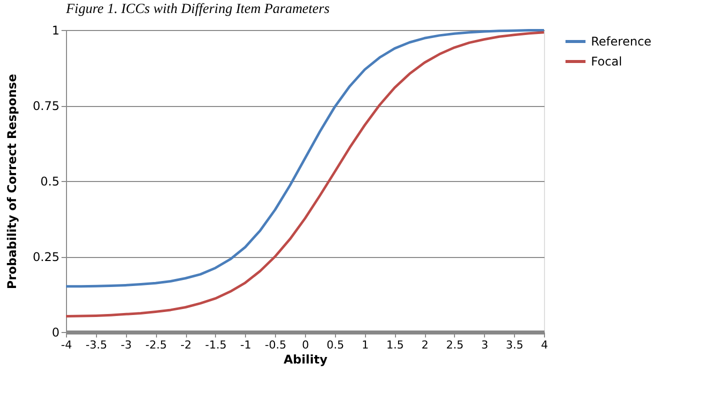 This screenshot has width=705, height=406. I want to click on y-tick-label: 0.5, so click(50, 181).